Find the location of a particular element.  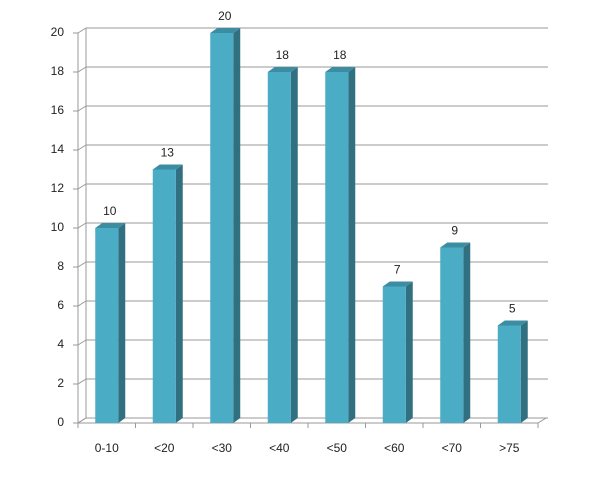

y-tick-label: 6 is located at coordinates (60, 305).